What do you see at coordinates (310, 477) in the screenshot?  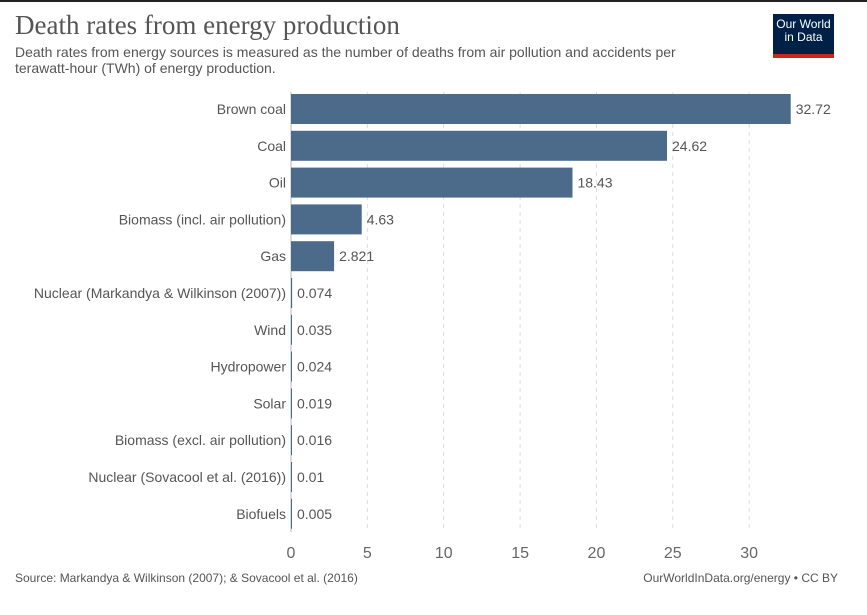 I see `value-label: 0.01` at bounding box center [310, 477].